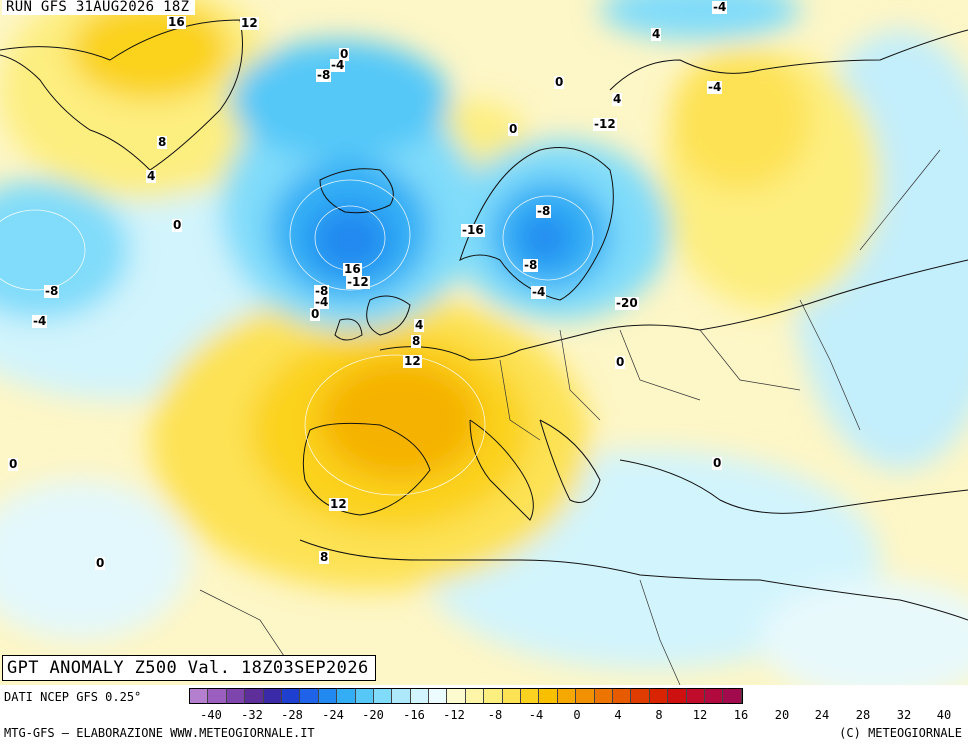  I want to click on run-label: RUN GFS 31AUG2026 18Z, so click(99, 7).